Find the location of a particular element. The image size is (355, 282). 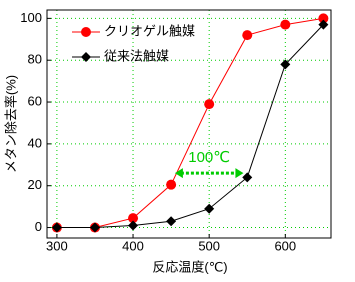

y-tick-label: 20 is located at coordinates (35, 184).